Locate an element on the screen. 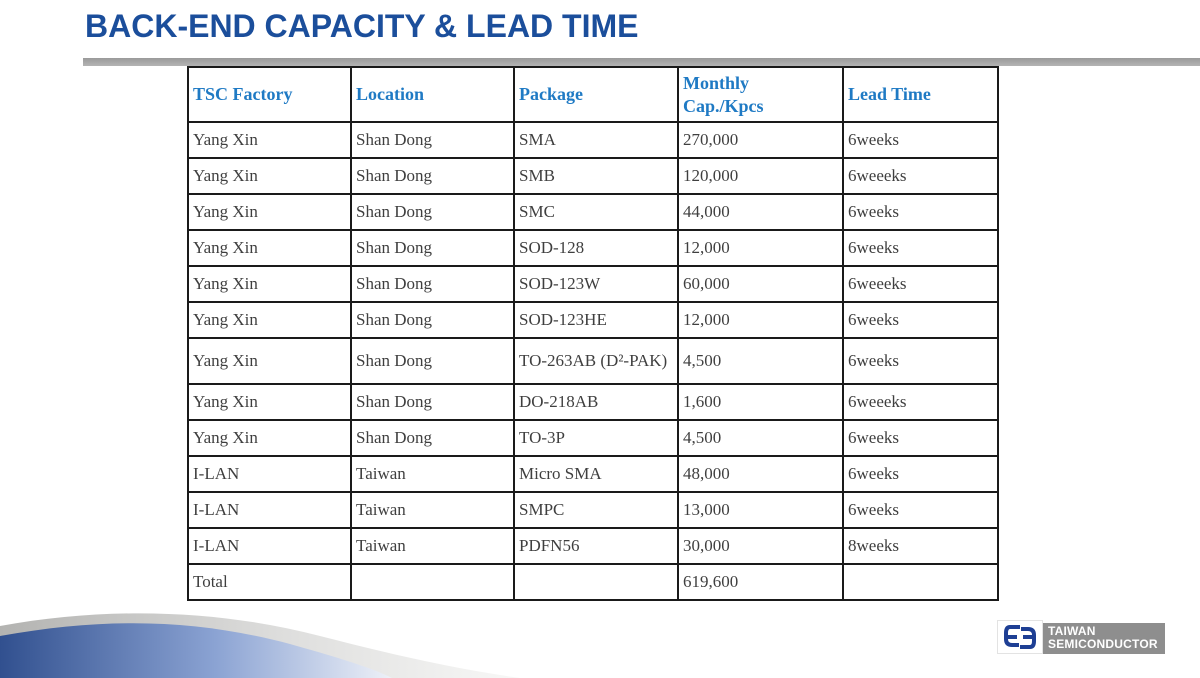 Image resolution: width=1200 pixels, height=678 pixels. table-row: Yang Xin Shan Dong SMC 44,000 6weeks is located at coordinates (593, 212).